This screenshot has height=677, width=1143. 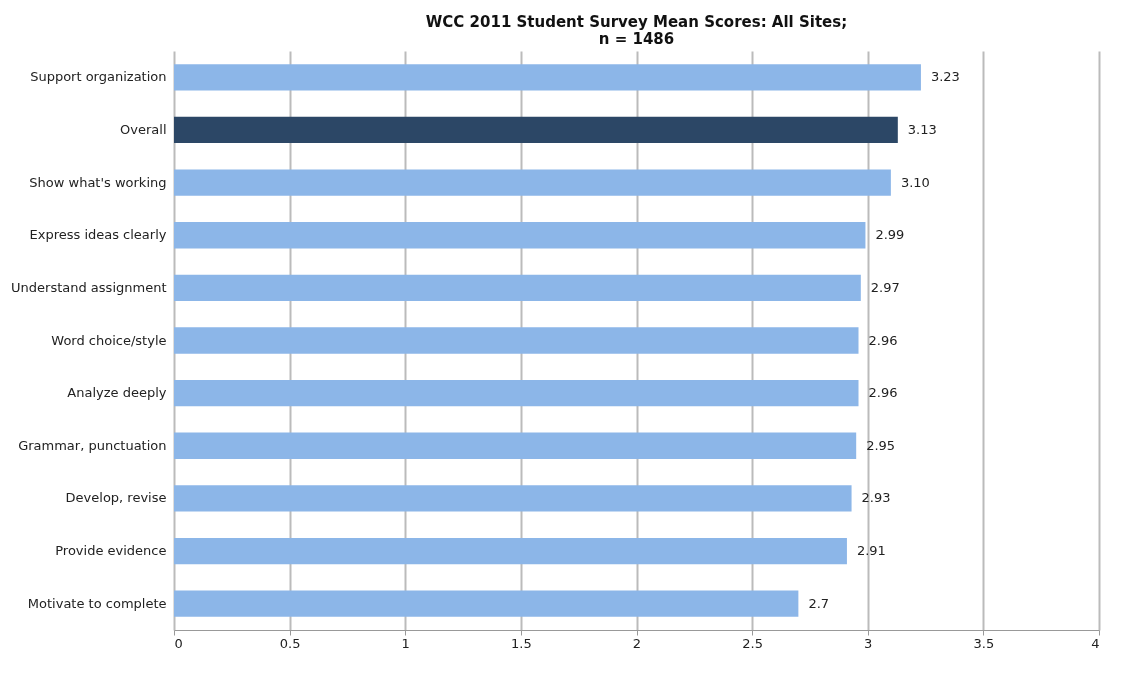 What do you see at coordinates (92, 445) in the screenshot?
I see `y-tick-label: Grammar, punctuation` at bounding box center [92, 445].